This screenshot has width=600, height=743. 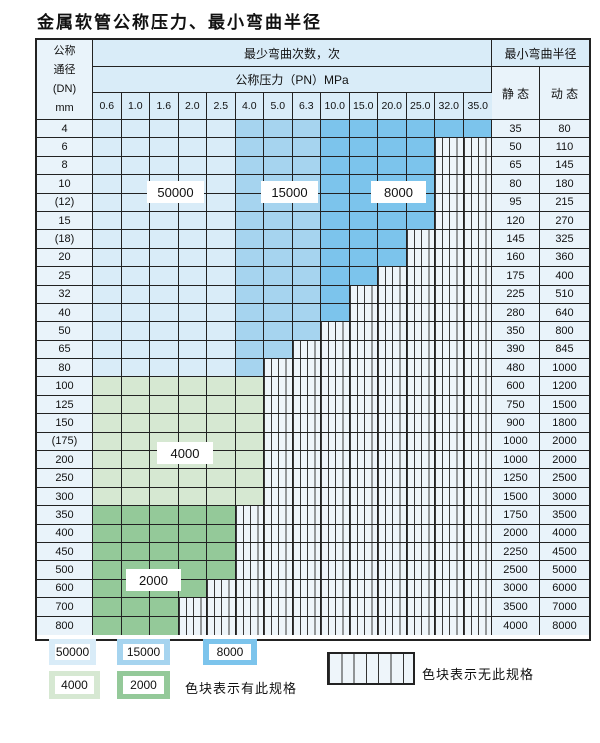 I want to click on min-bend-radius-header: 最小弯曲半径, so click(x=540, y=53).